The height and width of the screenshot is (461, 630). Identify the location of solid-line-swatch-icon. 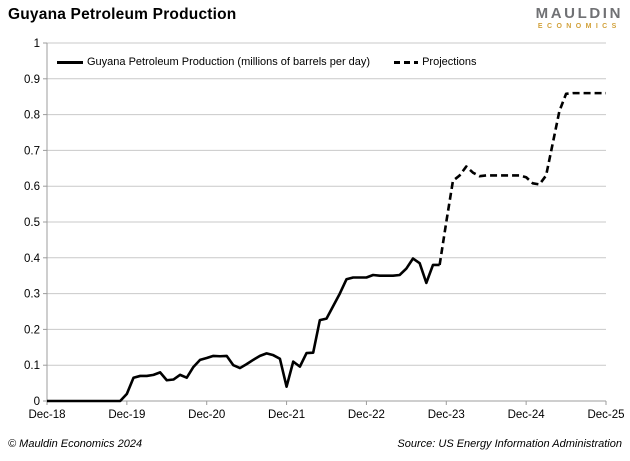
(70, 62).